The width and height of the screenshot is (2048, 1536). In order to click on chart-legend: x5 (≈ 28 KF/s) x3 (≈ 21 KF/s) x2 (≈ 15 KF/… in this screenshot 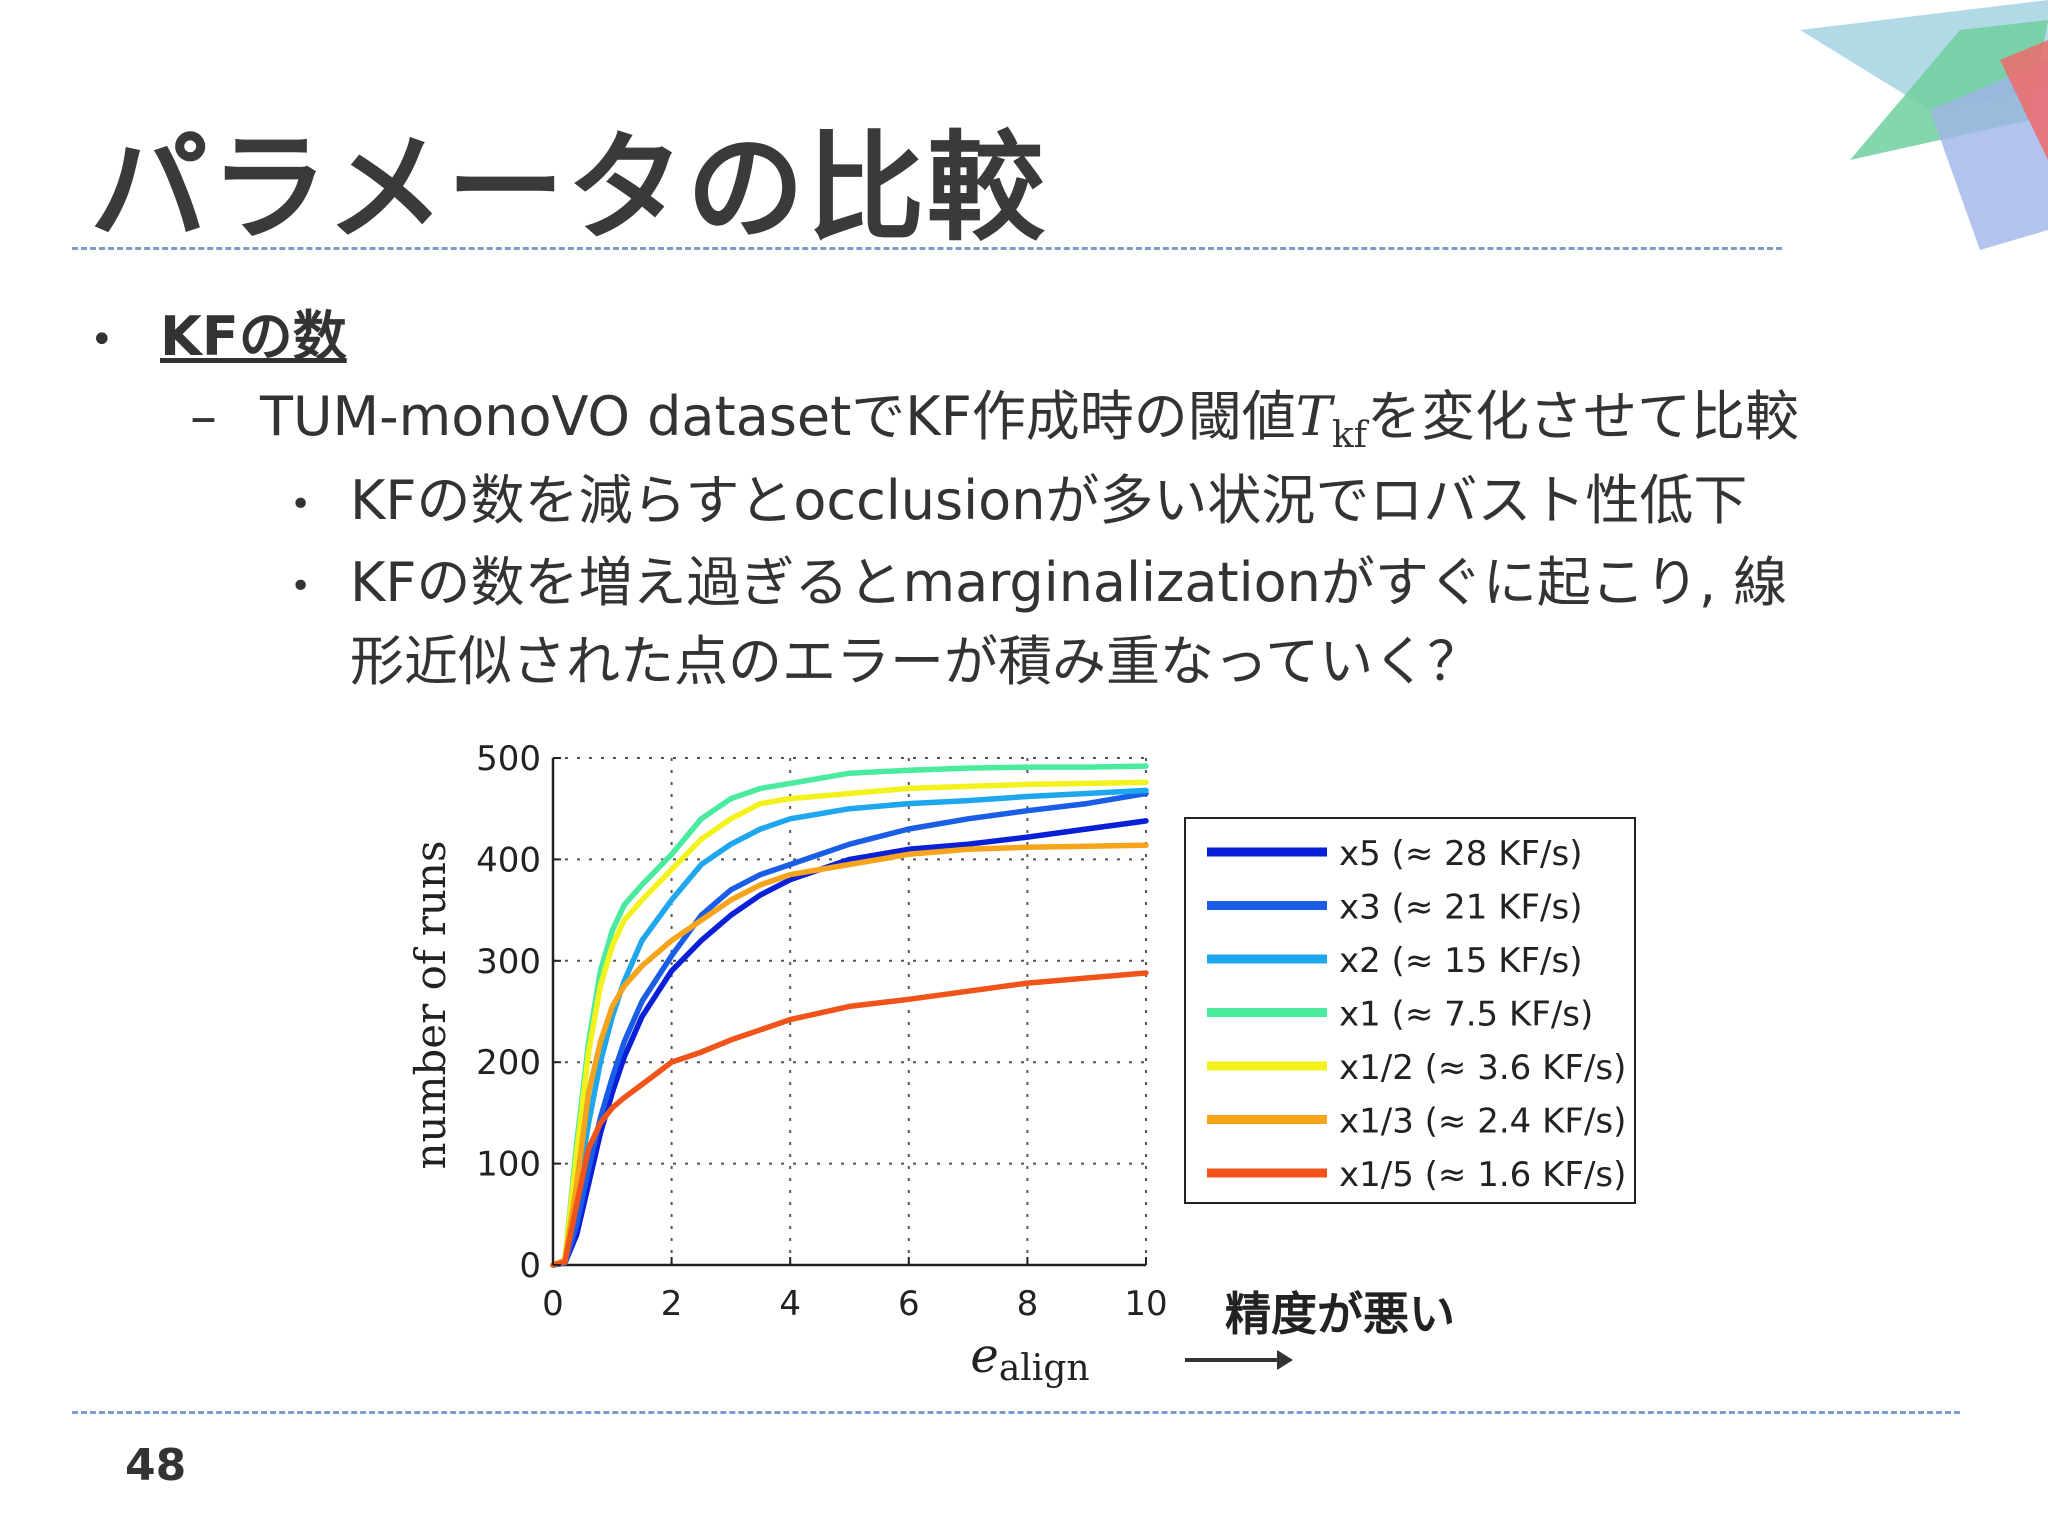, I will do `click(1410, 1010)`.